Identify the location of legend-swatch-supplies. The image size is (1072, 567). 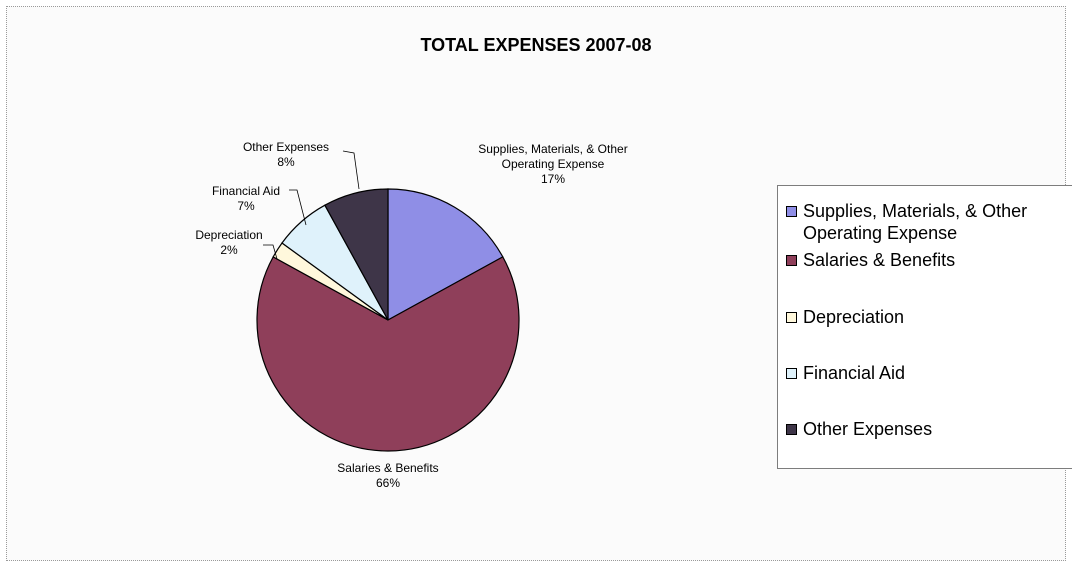
(791, 211).